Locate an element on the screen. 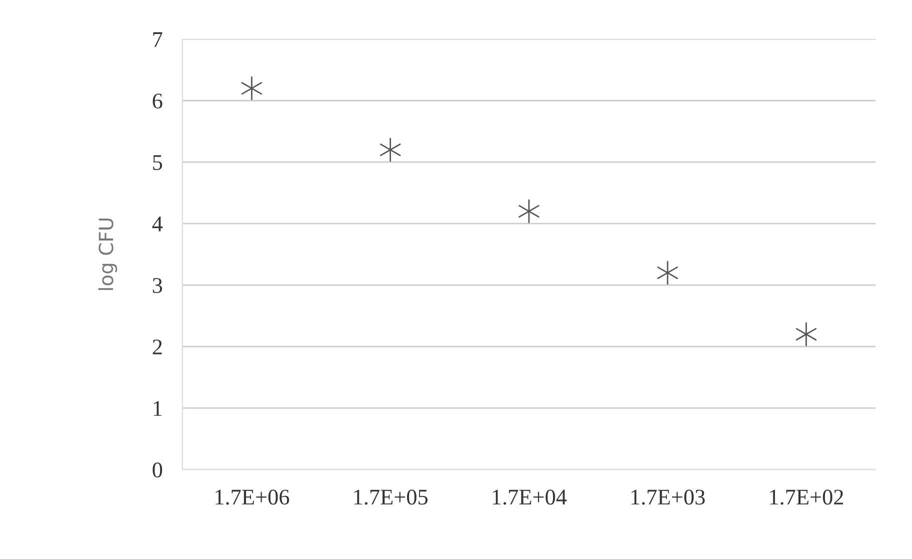 The image size is (912, 559). y-tick-label: 4 is located at coordinates (157, 224).